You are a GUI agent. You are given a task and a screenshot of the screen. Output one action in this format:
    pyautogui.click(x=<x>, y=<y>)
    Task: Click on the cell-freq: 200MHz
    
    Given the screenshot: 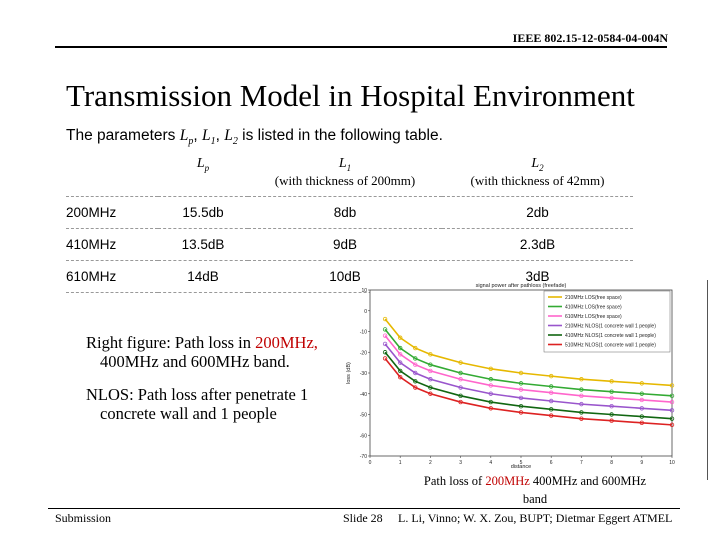 What is the action you would take?
    pyautogui.click(x=91, y=212)
    